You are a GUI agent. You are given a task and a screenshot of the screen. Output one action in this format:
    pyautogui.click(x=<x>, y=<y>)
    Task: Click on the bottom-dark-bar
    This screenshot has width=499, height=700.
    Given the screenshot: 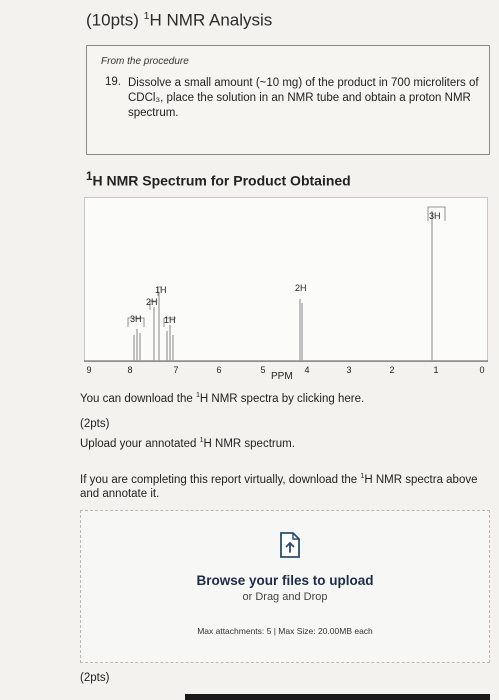 What is the action you would take?
    pyautogui.click(x=337, y=697)
    